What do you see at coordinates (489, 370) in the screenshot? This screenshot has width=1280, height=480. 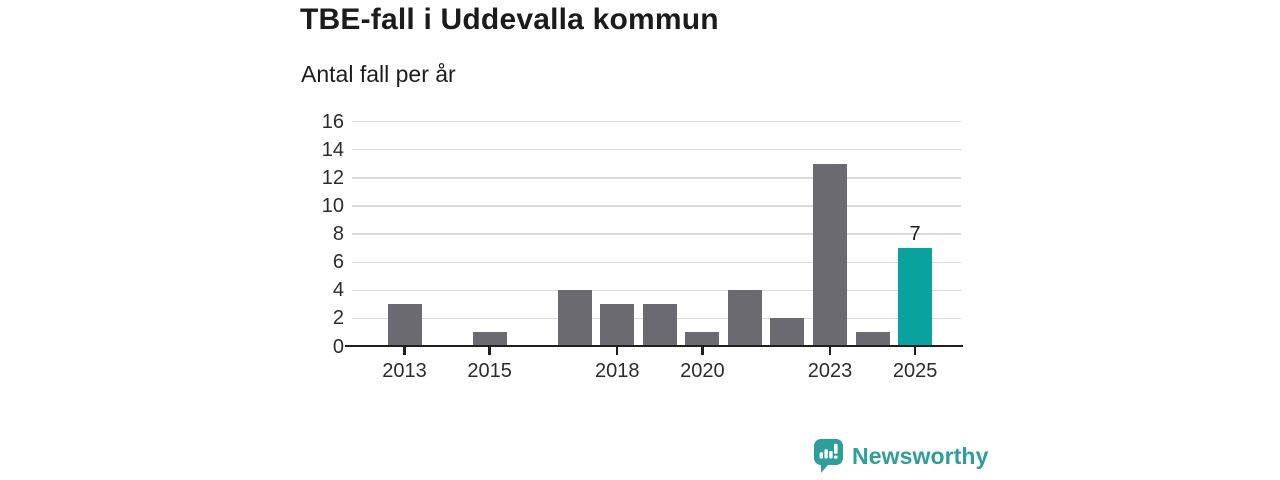 I see `x-axis-label-2015: 2015` at bounding box center [489, 370].